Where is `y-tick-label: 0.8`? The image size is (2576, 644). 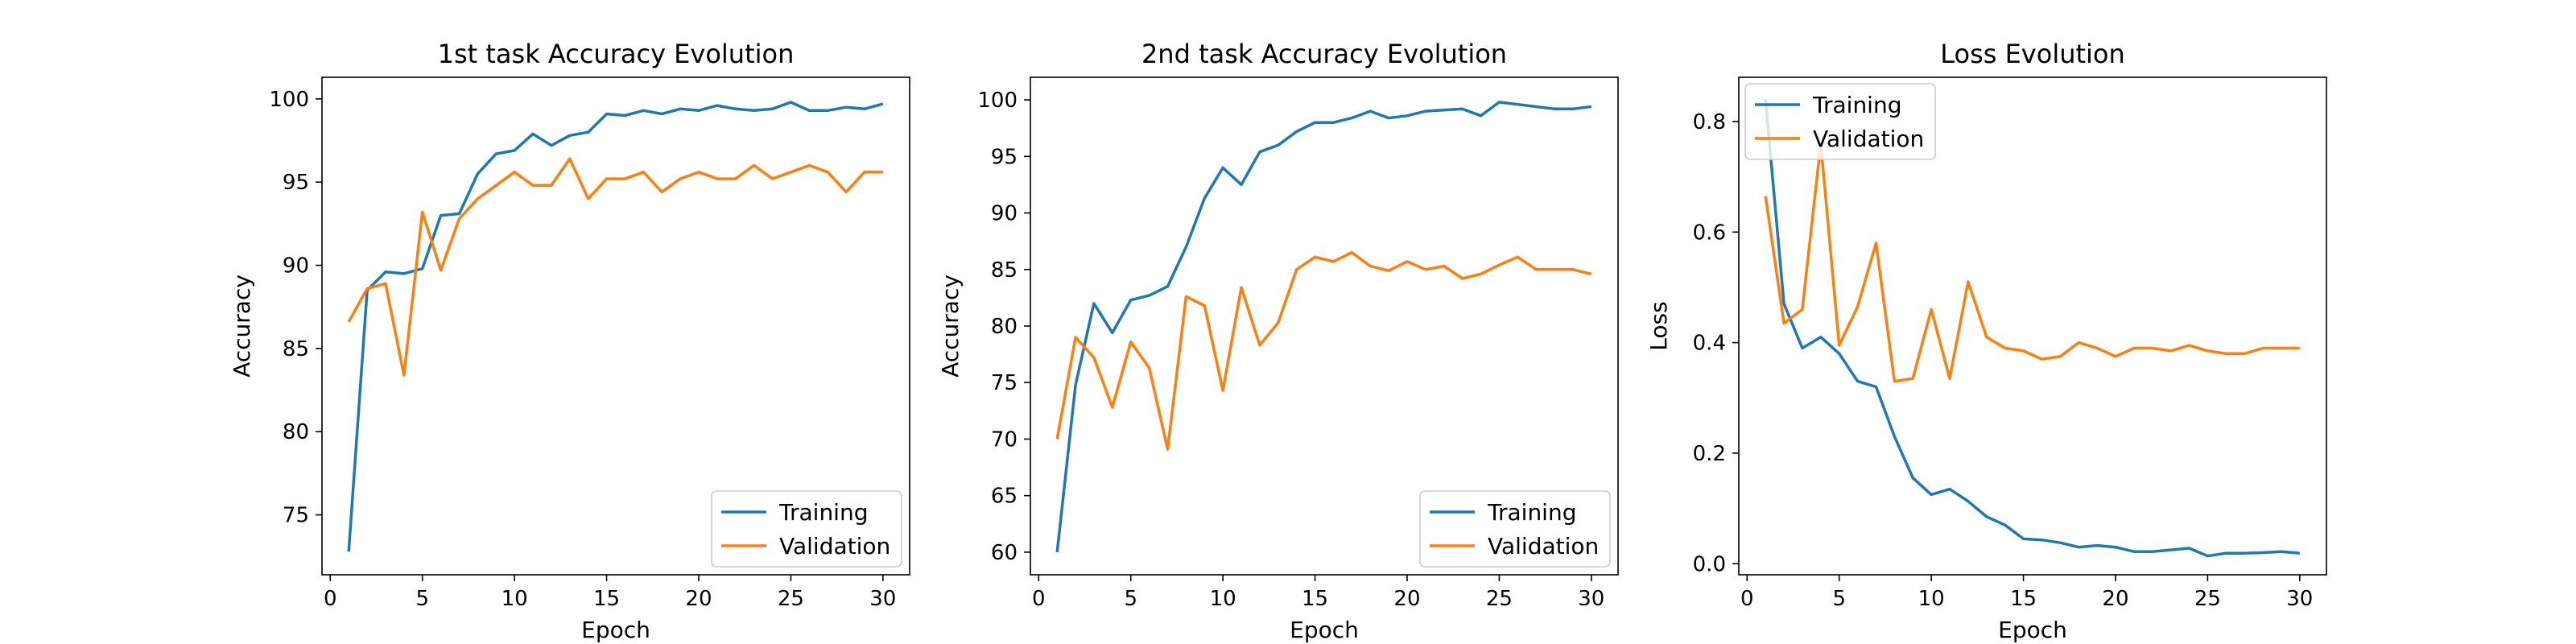
y-tick-label: 0.8 is located at coordinates (1709, 122).